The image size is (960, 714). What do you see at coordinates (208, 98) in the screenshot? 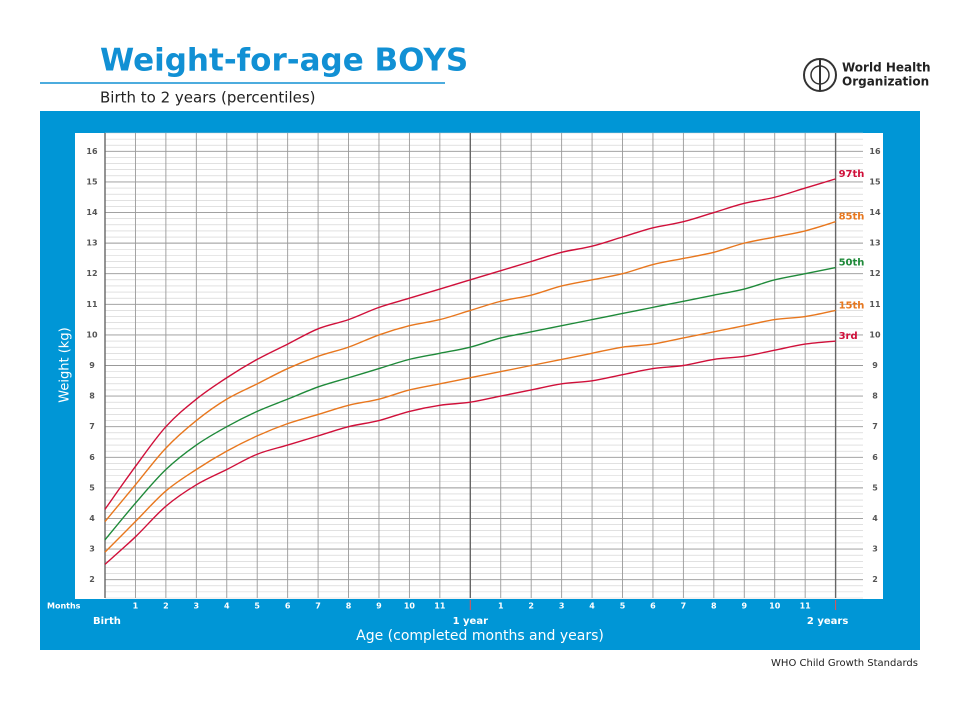
I see `chart-subtitle: Birth to 2 years (percentiles)` at bounding box center [208, 98].